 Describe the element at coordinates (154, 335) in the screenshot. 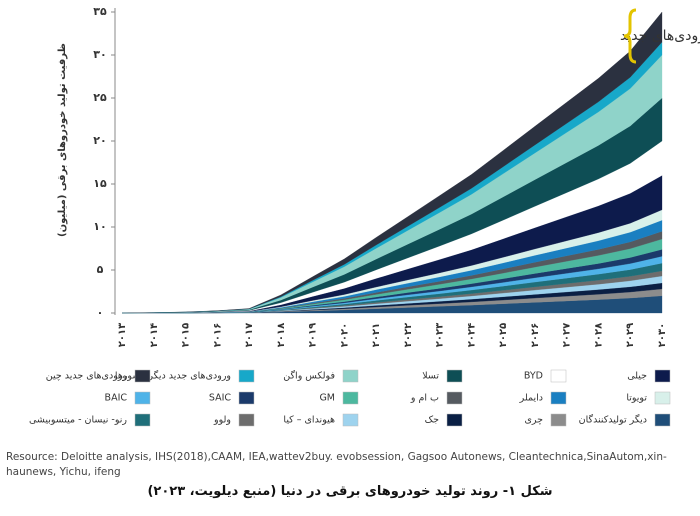

I see `x-tick-label: ۲۰۱۴` at that location.